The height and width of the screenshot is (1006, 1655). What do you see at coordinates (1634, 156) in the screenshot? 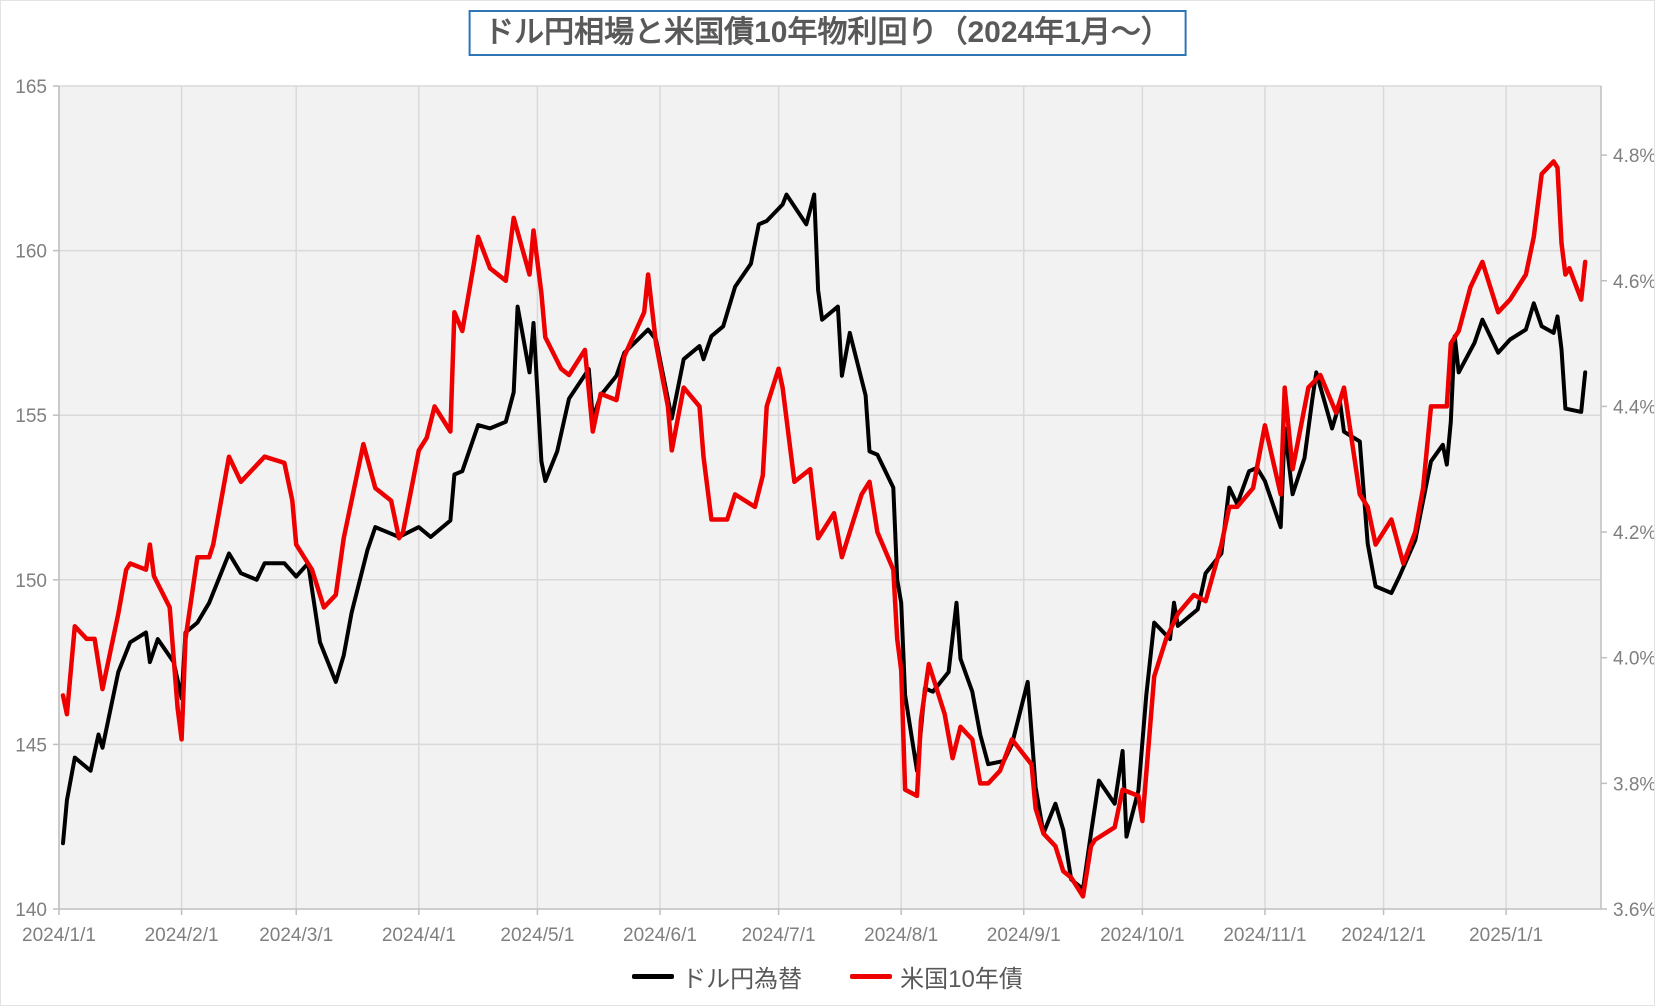
I see `y-right-tick-label: 4.8%` at bounding box center [1634, 156].